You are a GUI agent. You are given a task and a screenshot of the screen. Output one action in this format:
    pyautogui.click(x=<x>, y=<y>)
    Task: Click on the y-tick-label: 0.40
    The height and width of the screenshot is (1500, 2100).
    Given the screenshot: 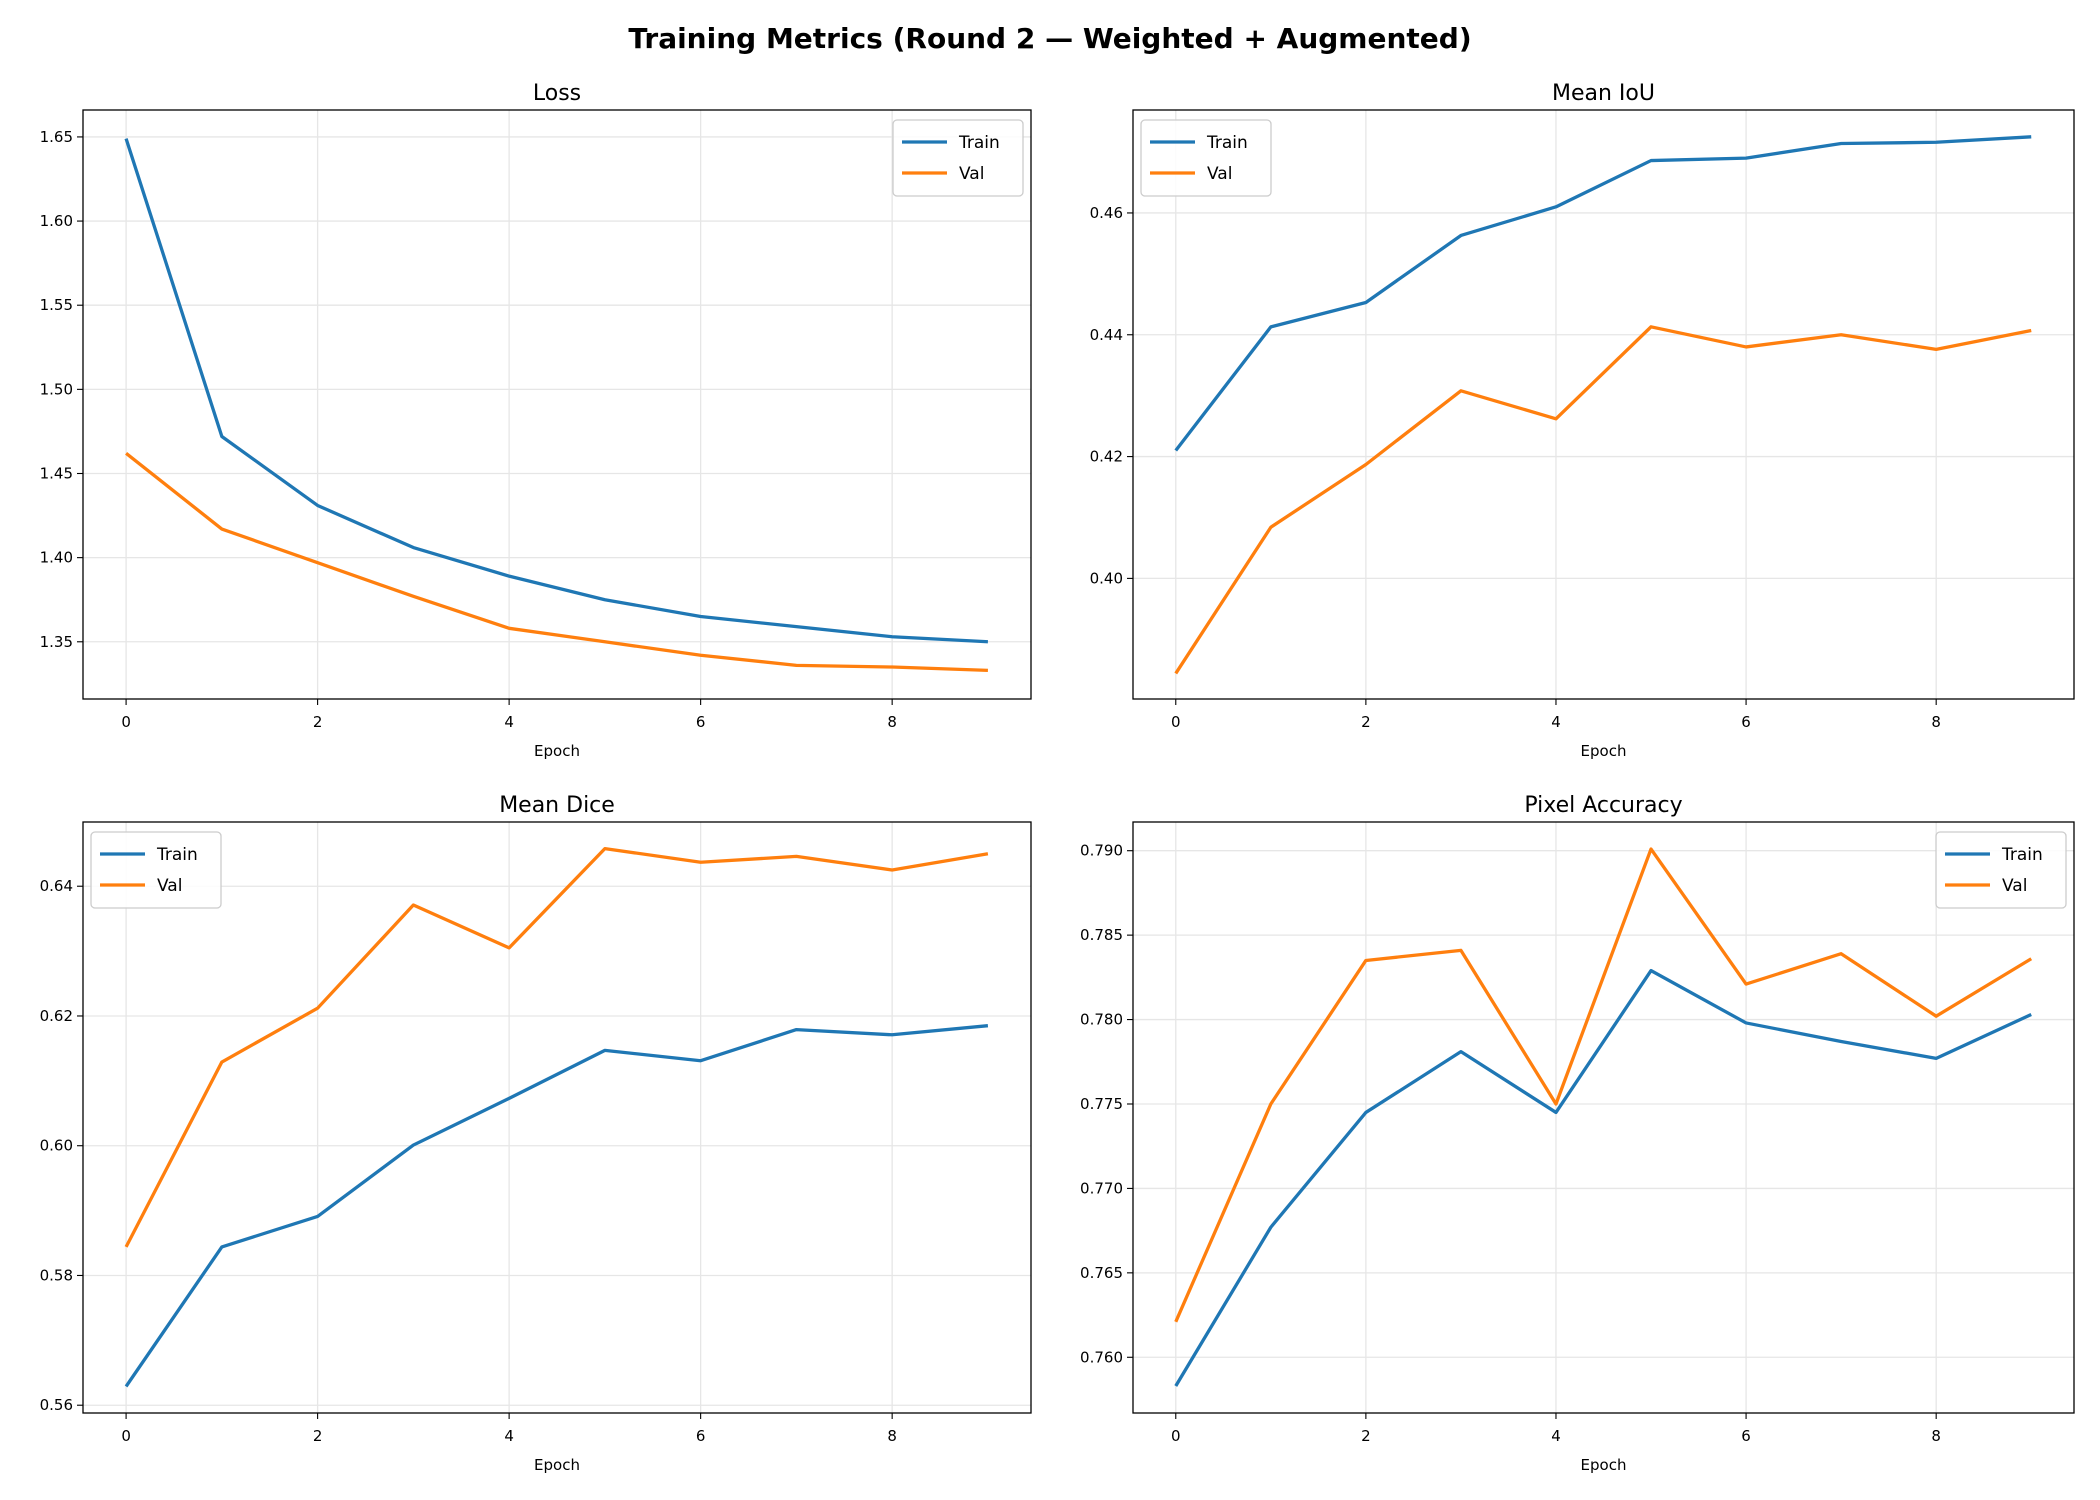 What is the action you would take?
    pyautogui.click(x=1106, y=578)
    